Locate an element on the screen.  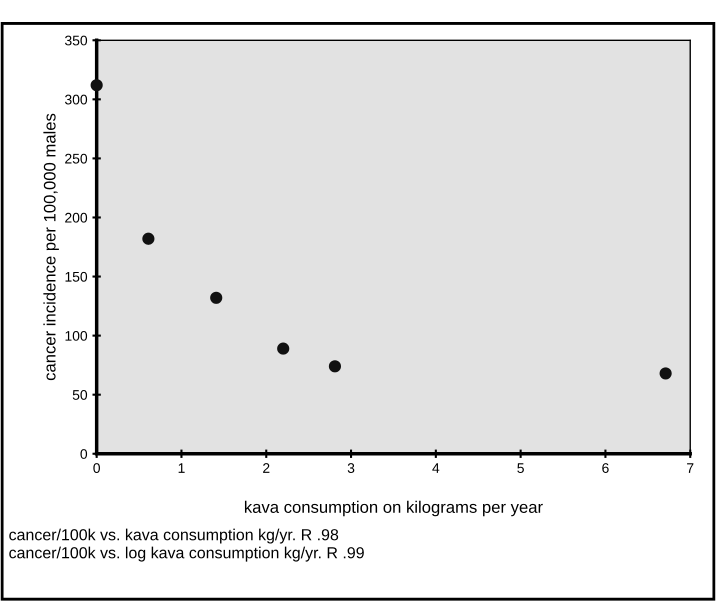
y-tick-label: 250 is located at coordinates (76, 159).